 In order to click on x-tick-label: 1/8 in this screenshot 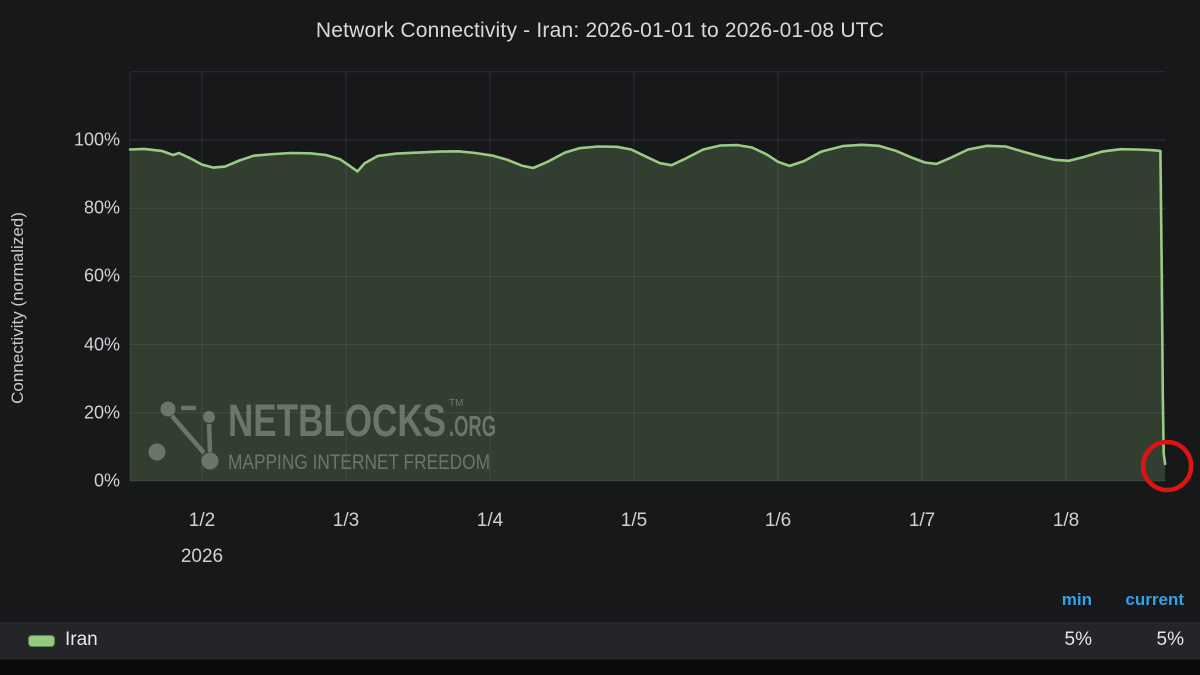, I will do `click(1066, 520)`.